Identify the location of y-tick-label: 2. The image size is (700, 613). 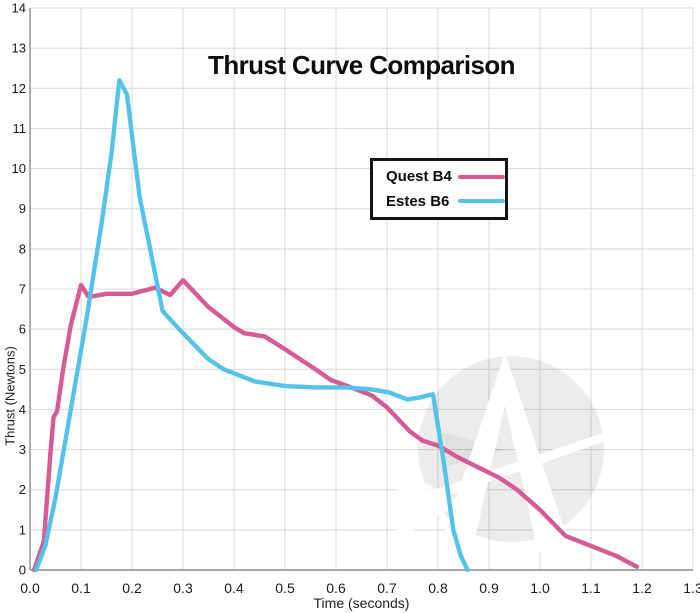
(22, 489).